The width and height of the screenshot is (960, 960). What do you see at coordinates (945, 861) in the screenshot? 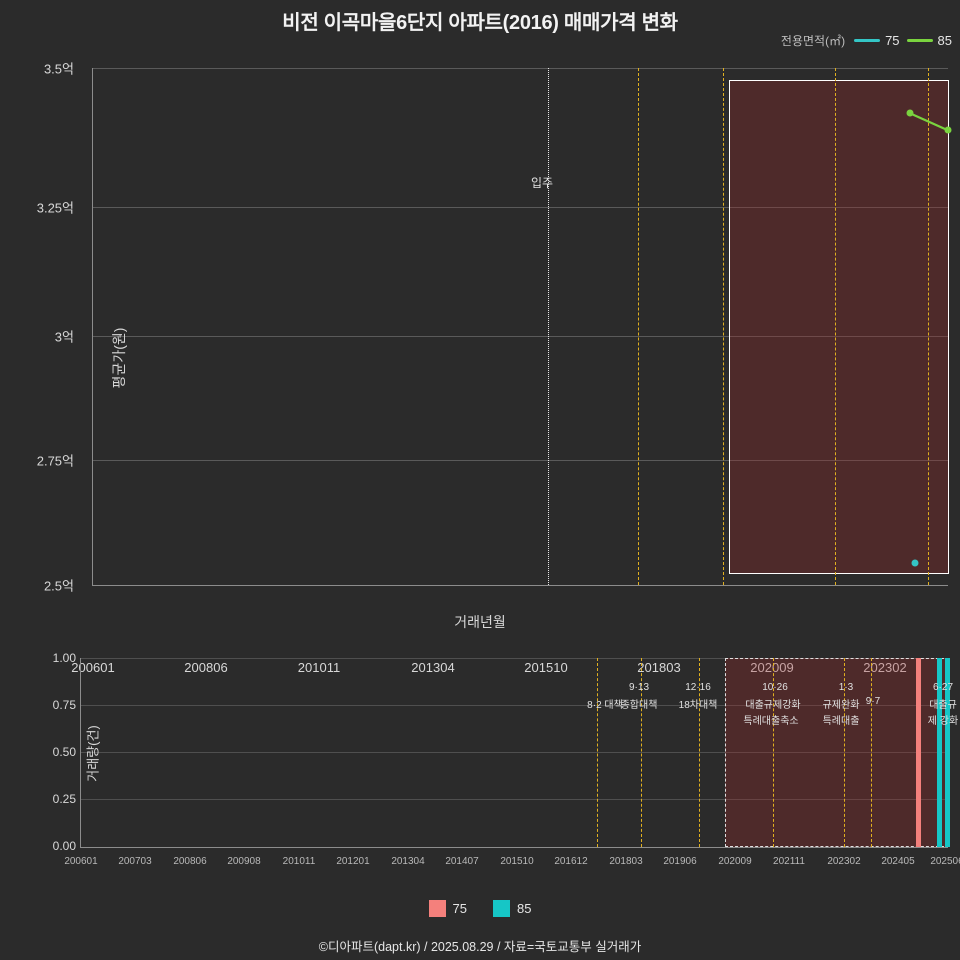
I see `vxtick-202506: 202506` at bounding box center [945, 861].